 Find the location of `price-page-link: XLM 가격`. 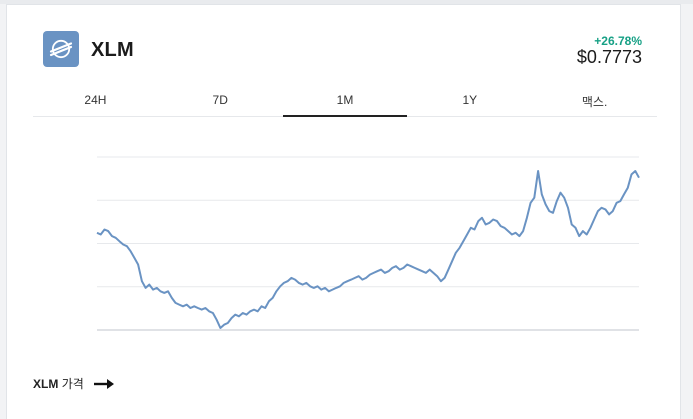

price-page-link: XLM 가격 is located at coordinates (73, 383).